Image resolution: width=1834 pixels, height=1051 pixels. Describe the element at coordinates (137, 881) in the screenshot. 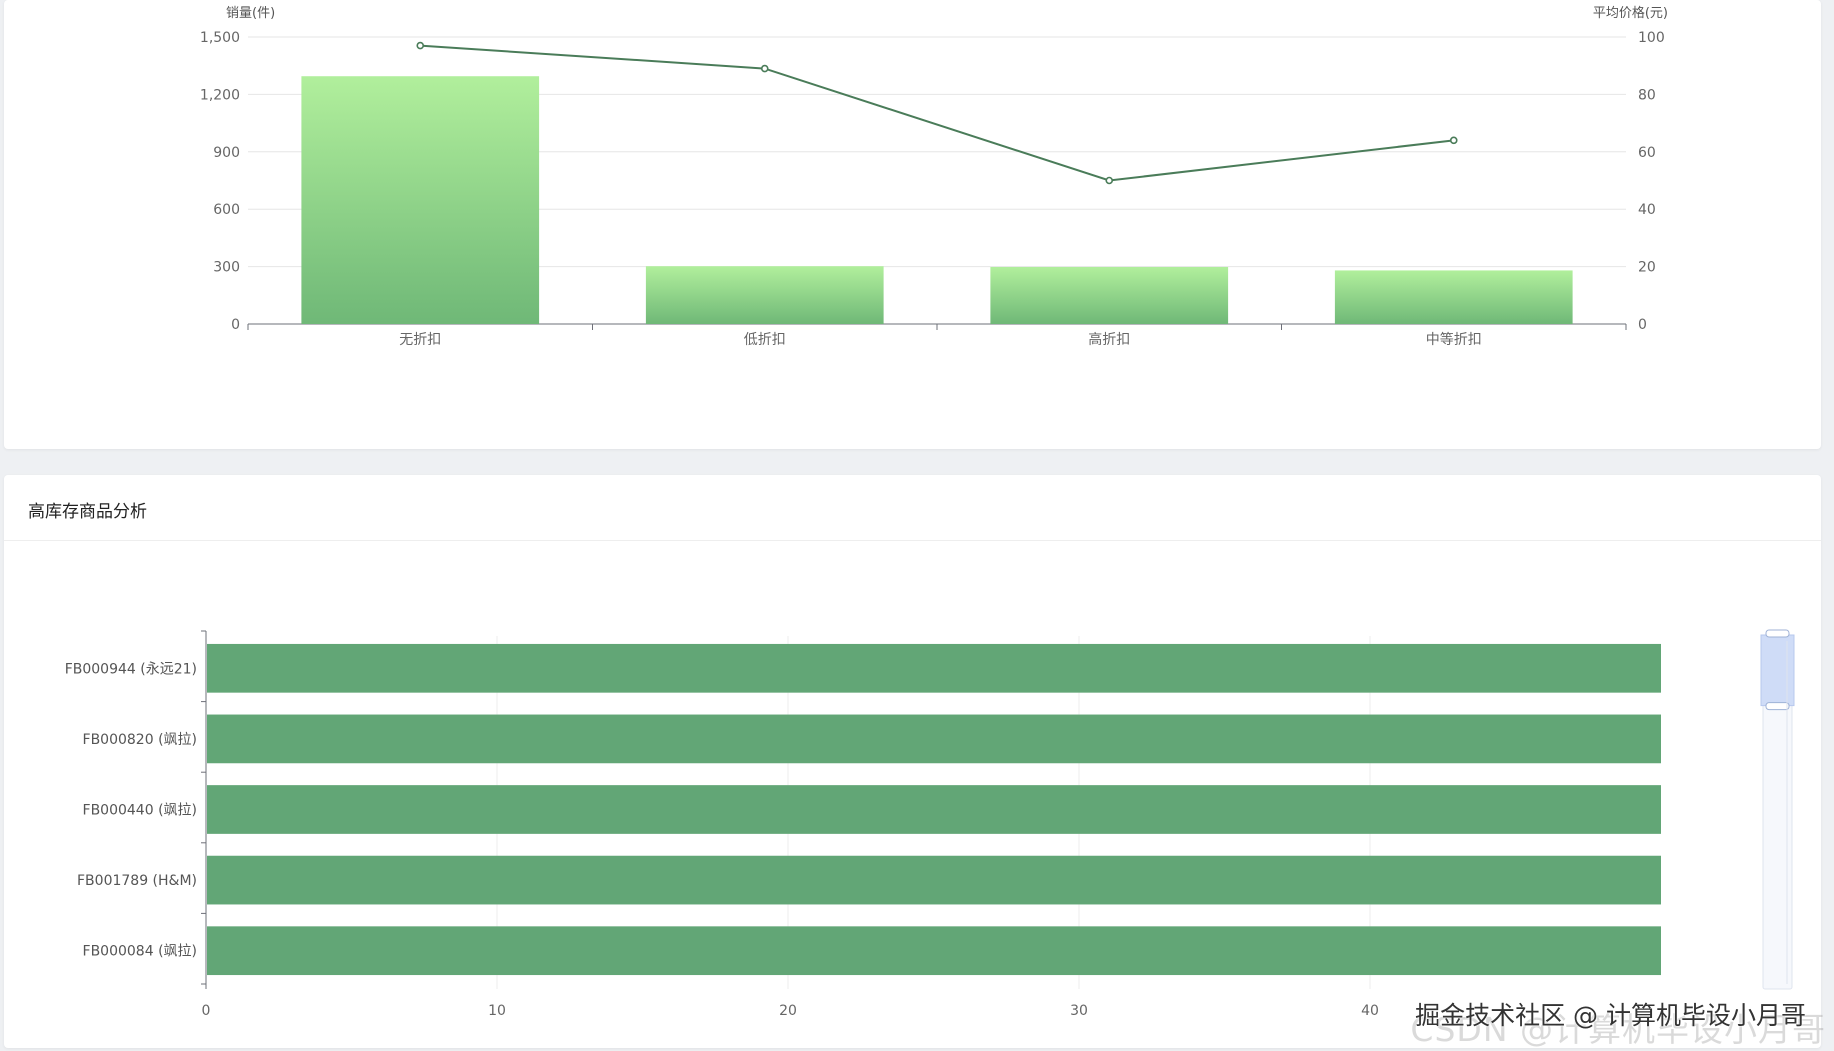

I see `y-tick-label: FB001789 (H&M)` at that location.